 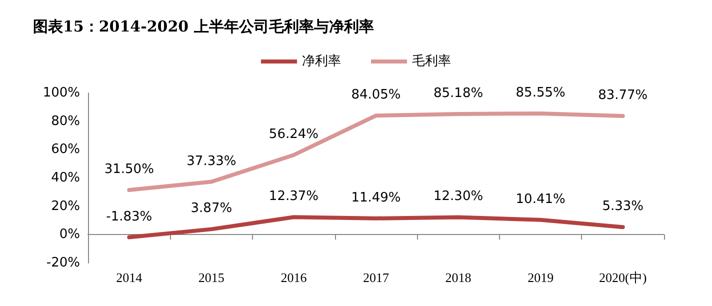 What do you see at coordinates (293, 196) in the screenshot?
I see `data-label: 12.37%` at bounding box center [293, 196].